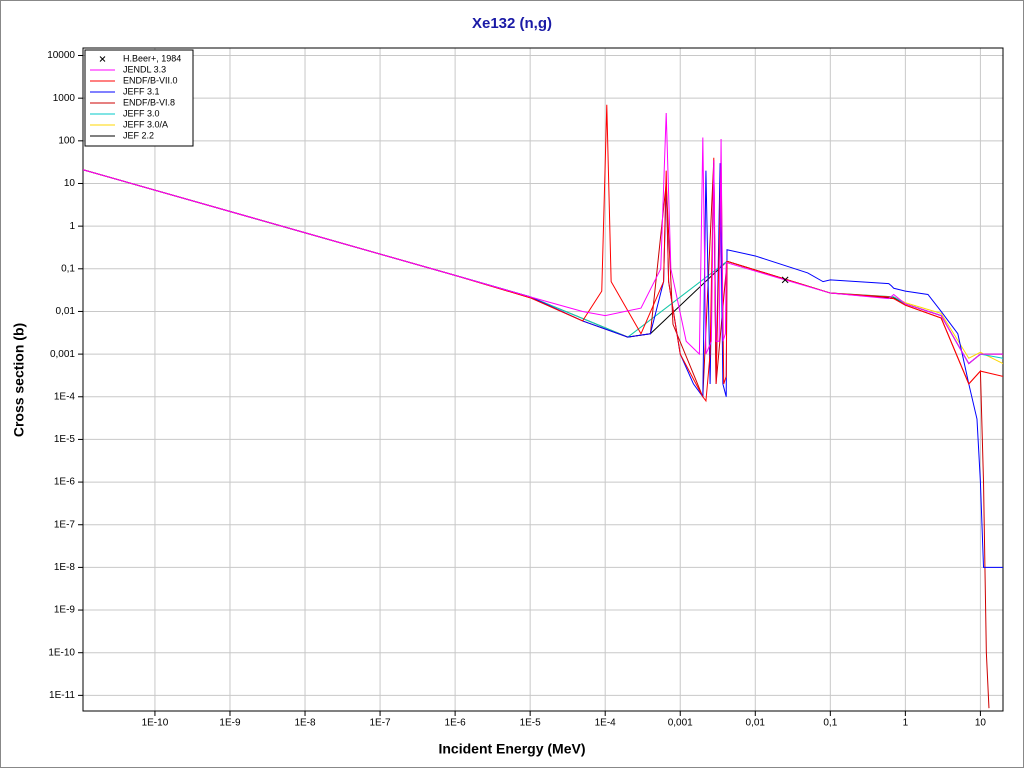  What do you see at coordinates (756, 723) in the screenshot?
I see `x-tick-label: 0,01` at bounding box center [756, 723].